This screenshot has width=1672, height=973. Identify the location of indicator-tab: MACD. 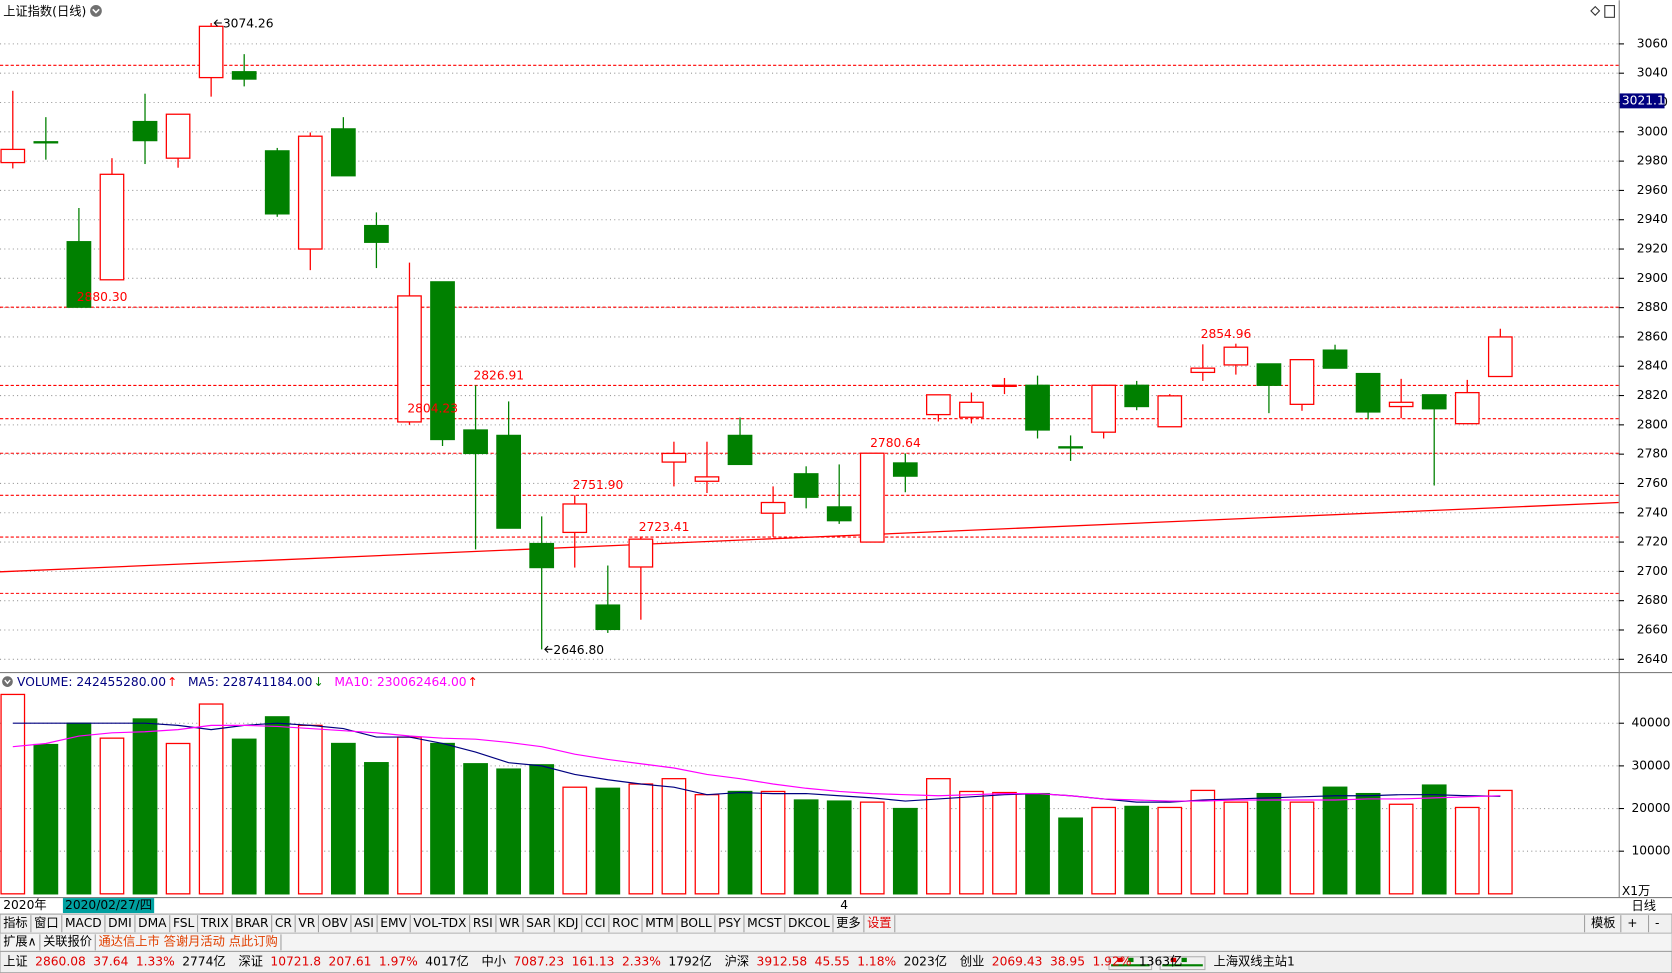
(83, 923).